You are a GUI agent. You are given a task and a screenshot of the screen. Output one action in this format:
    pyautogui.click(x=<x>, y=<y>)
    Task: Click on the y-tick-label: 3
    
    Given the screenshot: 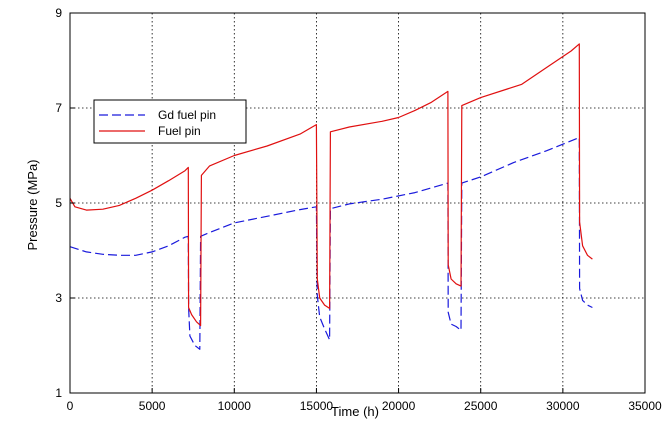 What is the action you would take?
    pyautogui.click(x=58, y=298)
    